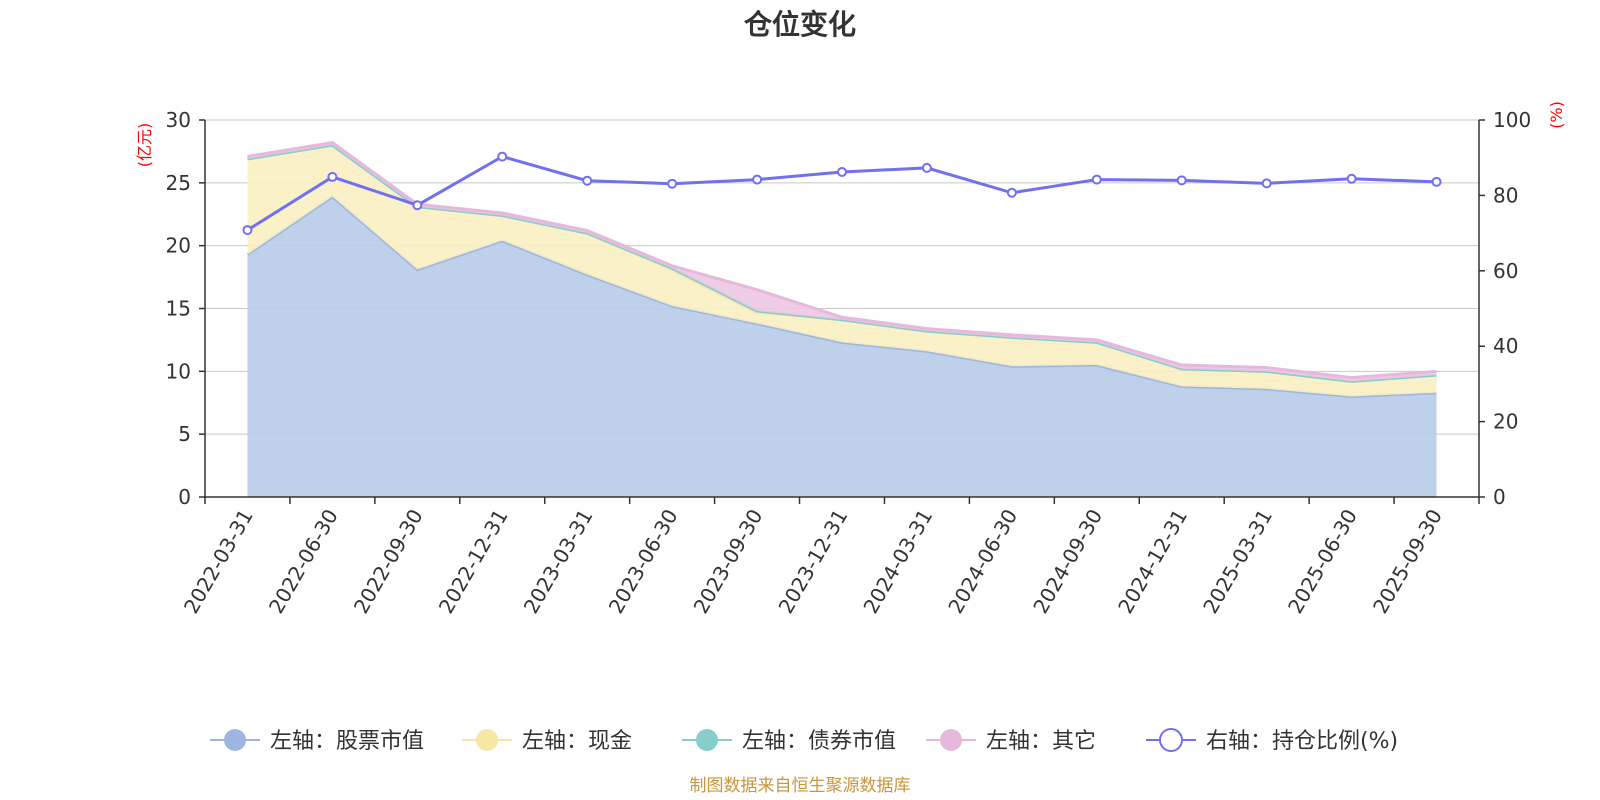 The height and width of the screenshot is (800, 1600). What do you see at coordinates (1041, 741) in the screenshot?
I see `legend-label: 左轴：其它` at bounding box center [1041, 741].